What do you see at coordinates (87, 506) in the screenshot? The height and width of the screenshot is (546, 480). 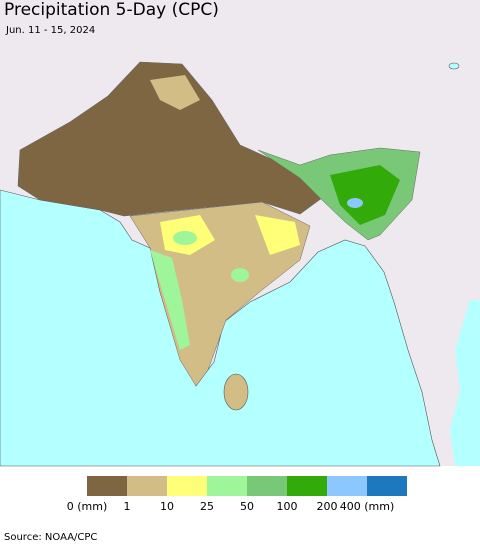 I see `legend-label: 0 (mm)` at bounding box center [87, 506].